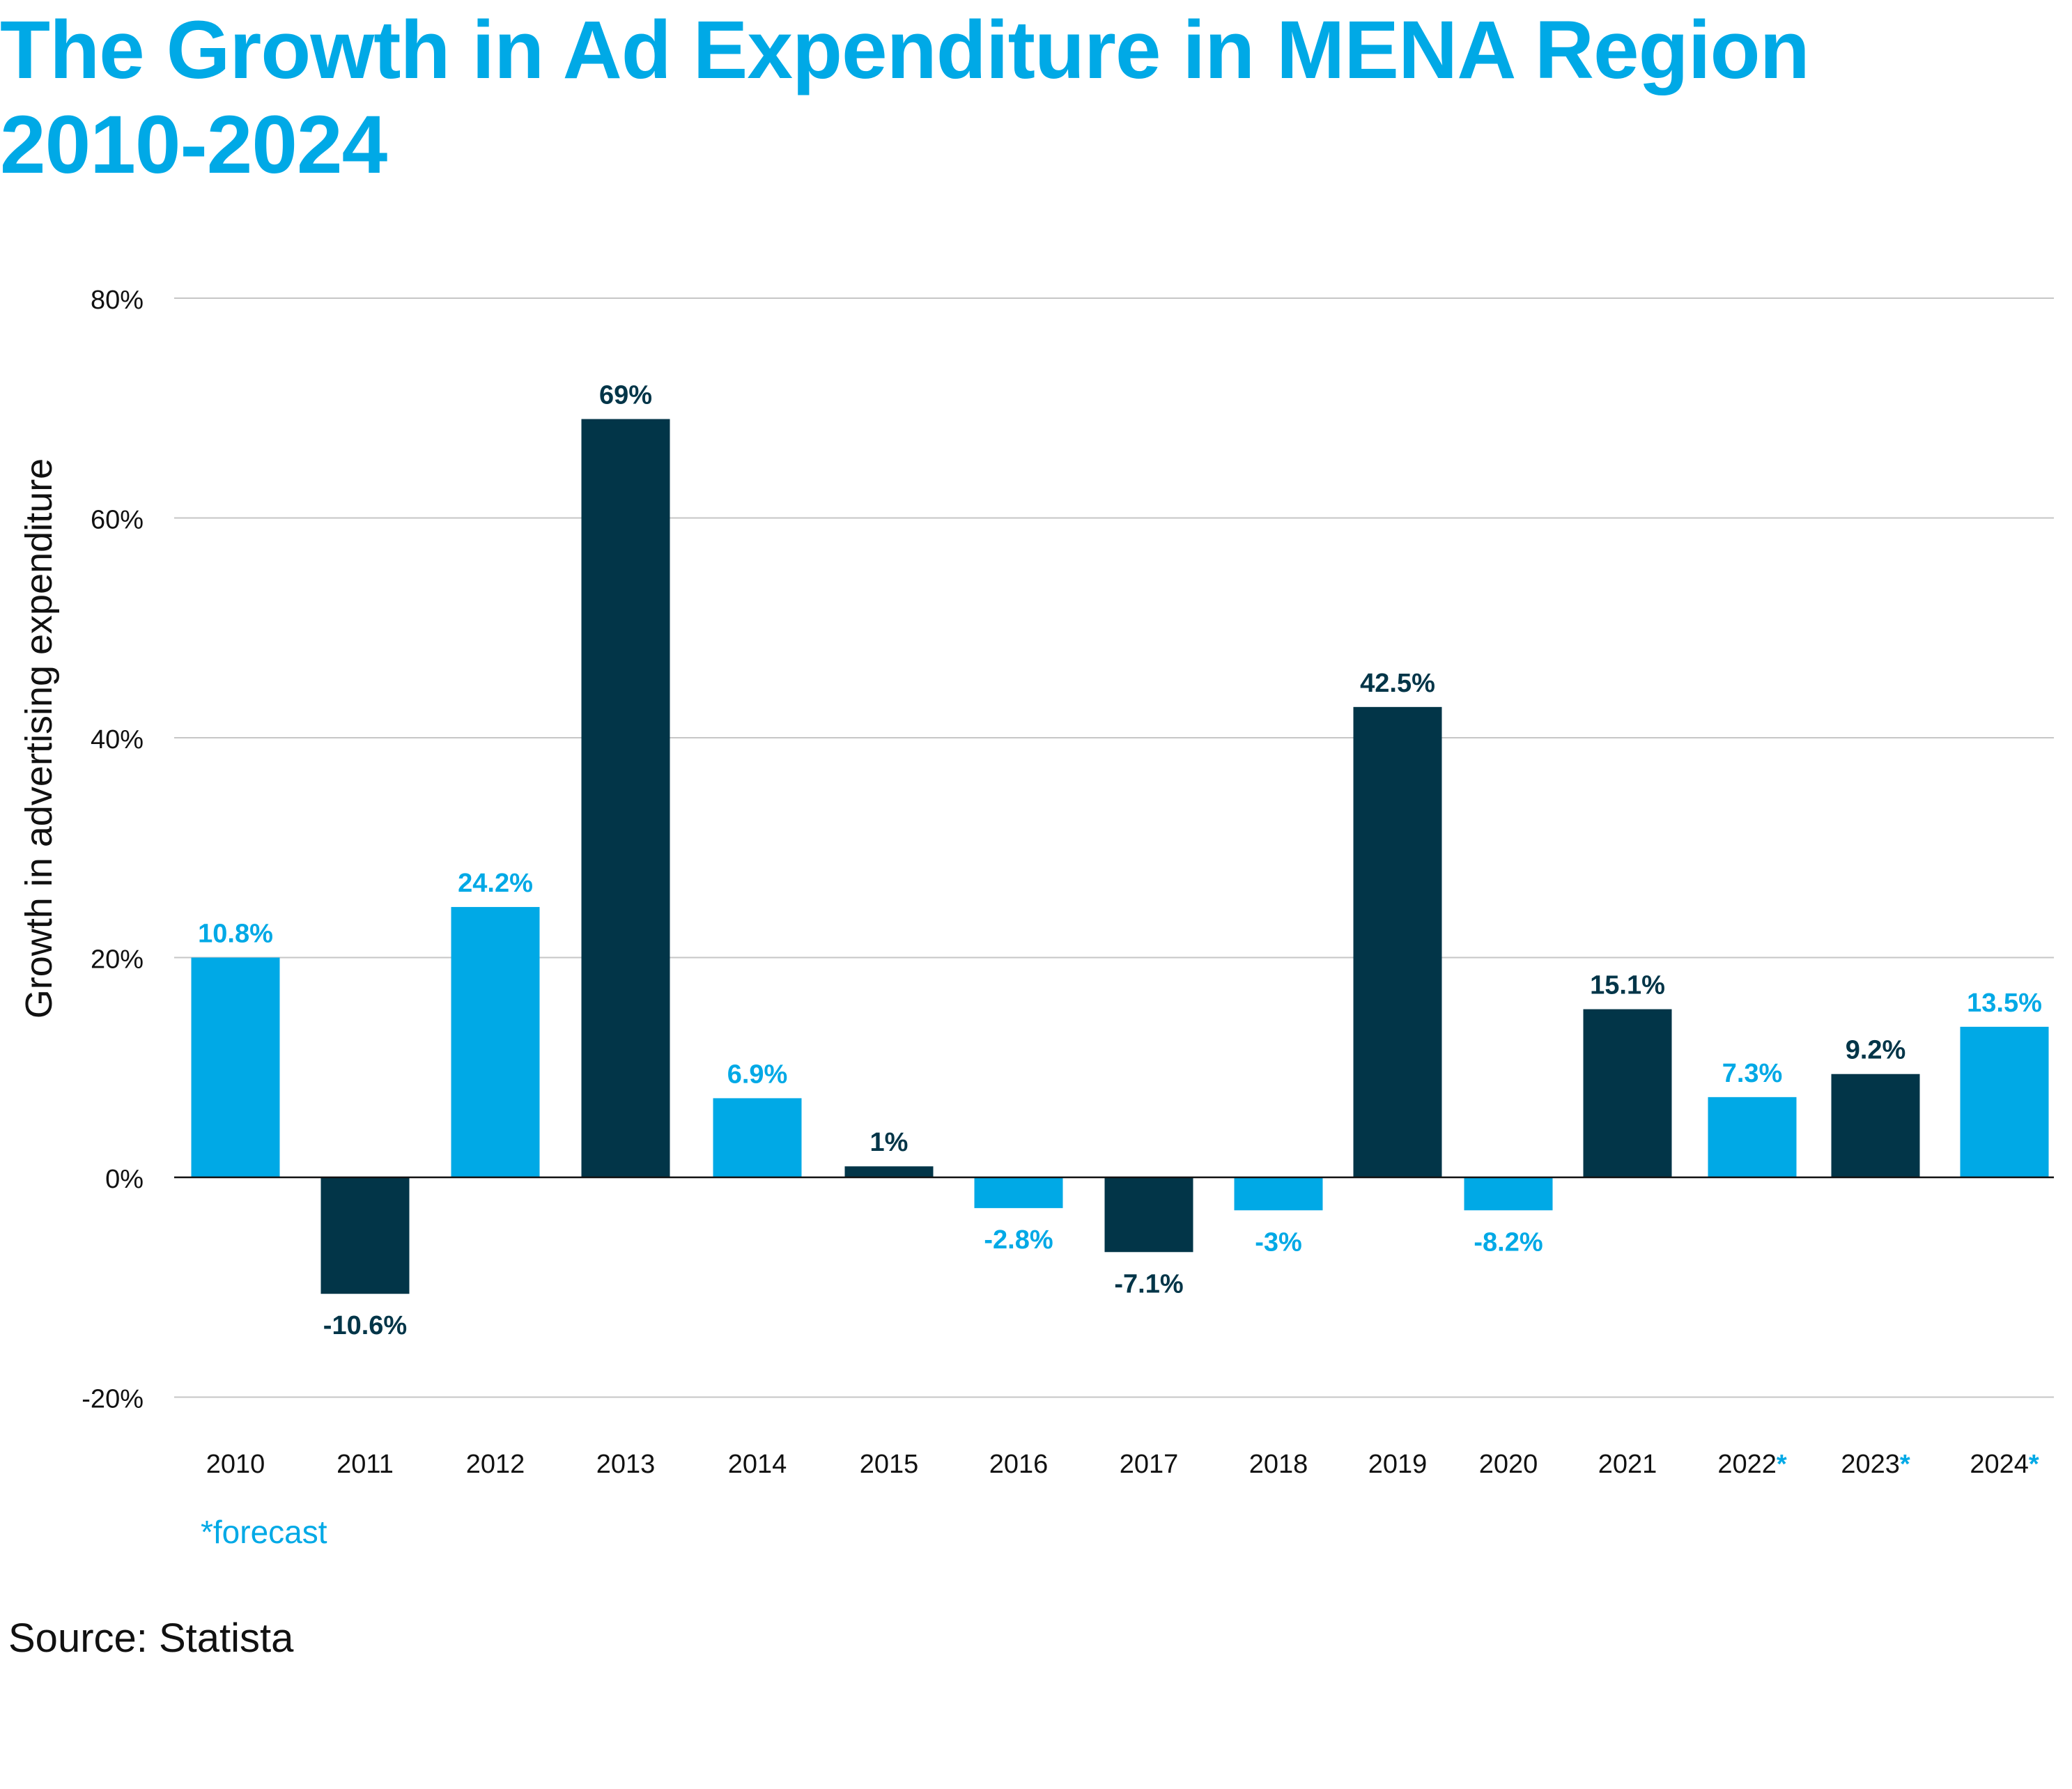 The height and width of the screenshot is (1789, 2072). Describe the element at coordinates (626, 396) in the screenshot. I see `data-label-2013: 69%` at that location.